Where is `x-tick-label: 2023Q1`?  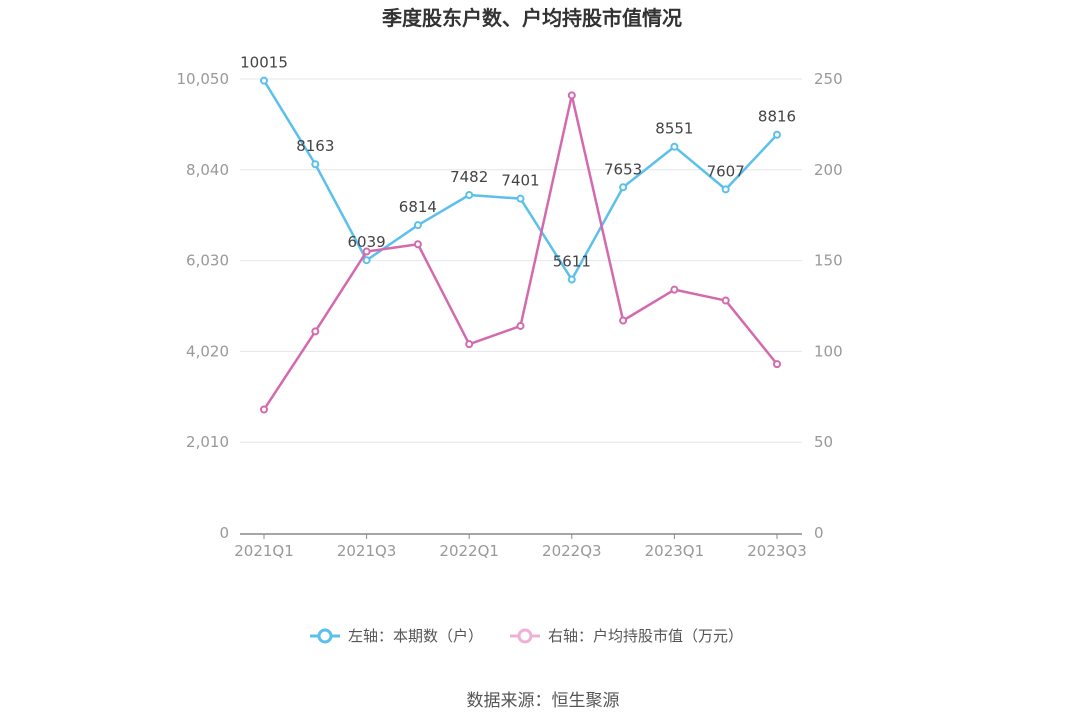 x-tick-label: 2023Q1 is located at coordinates (675, 551).